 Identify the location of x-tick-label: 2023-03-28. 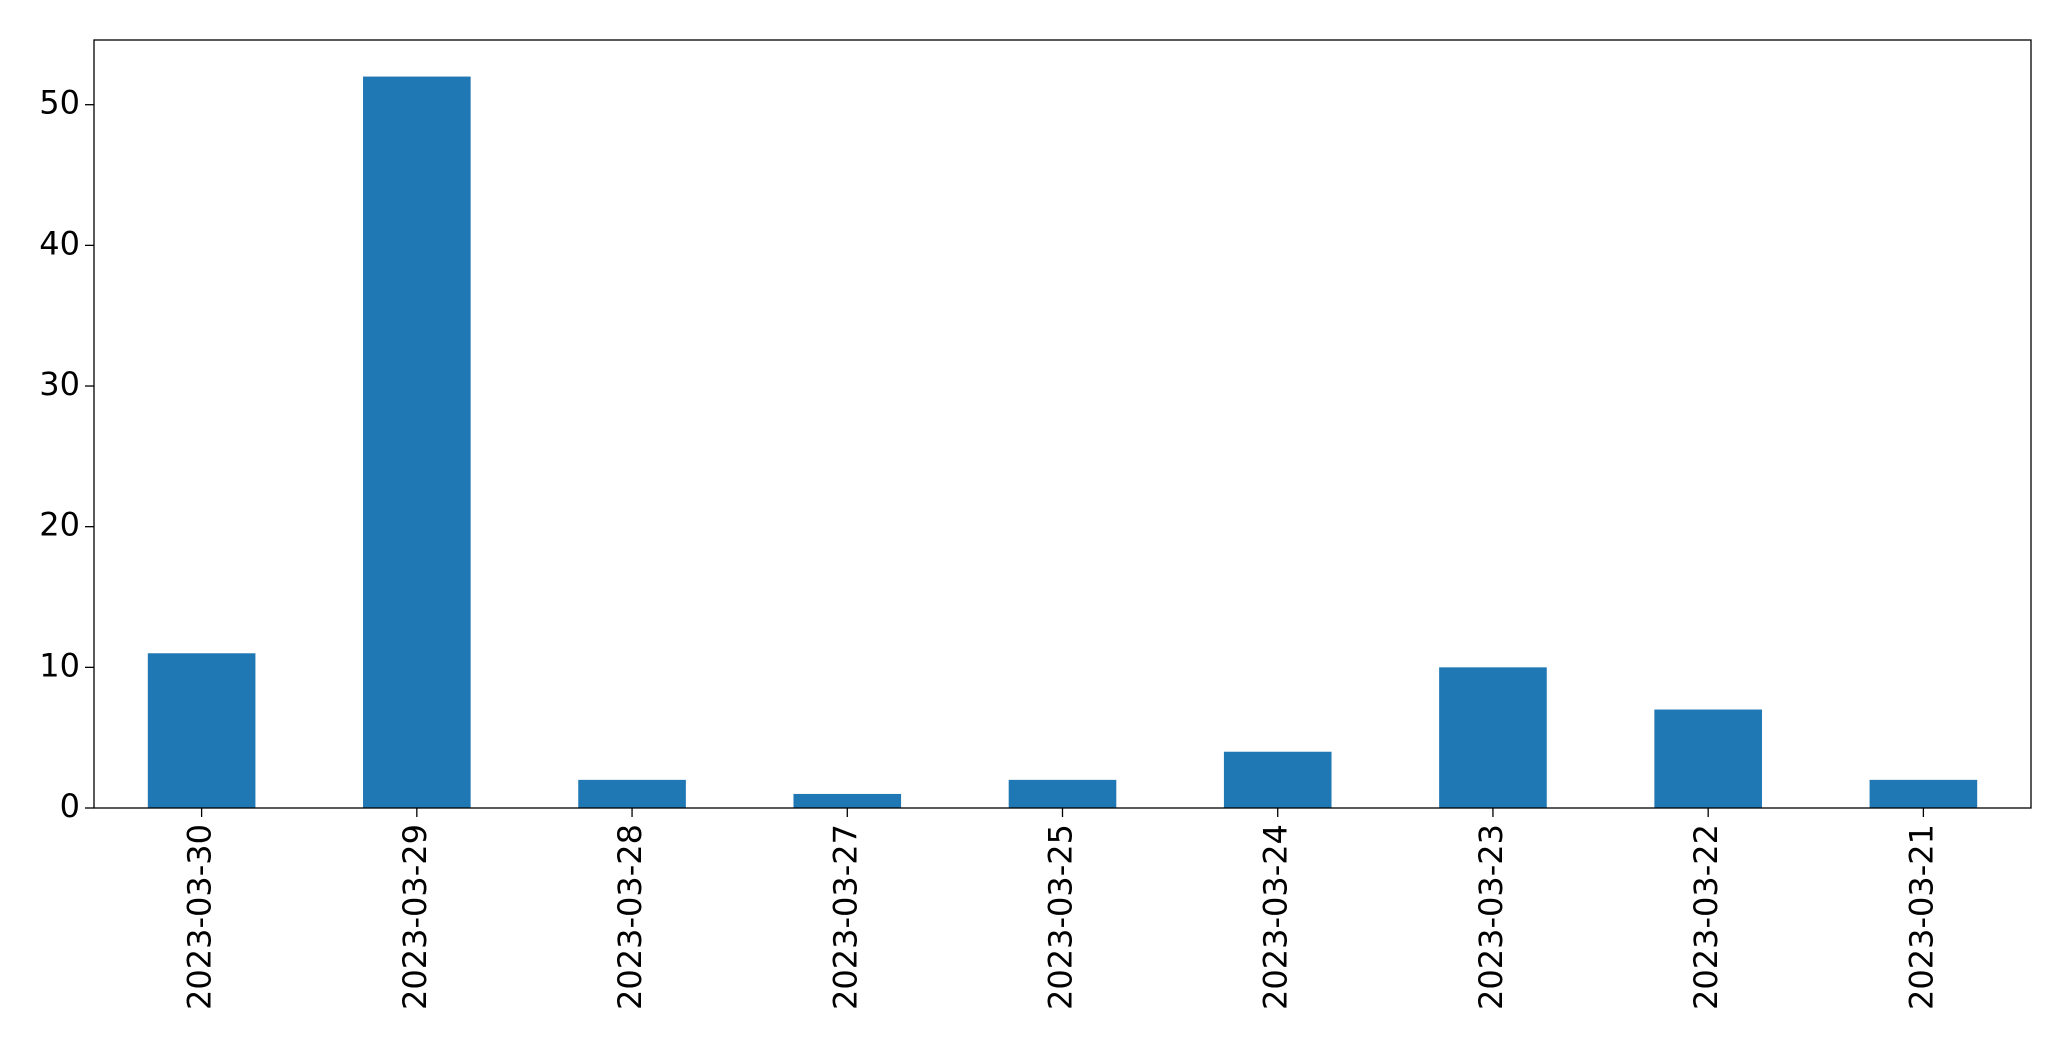
(630, 917).